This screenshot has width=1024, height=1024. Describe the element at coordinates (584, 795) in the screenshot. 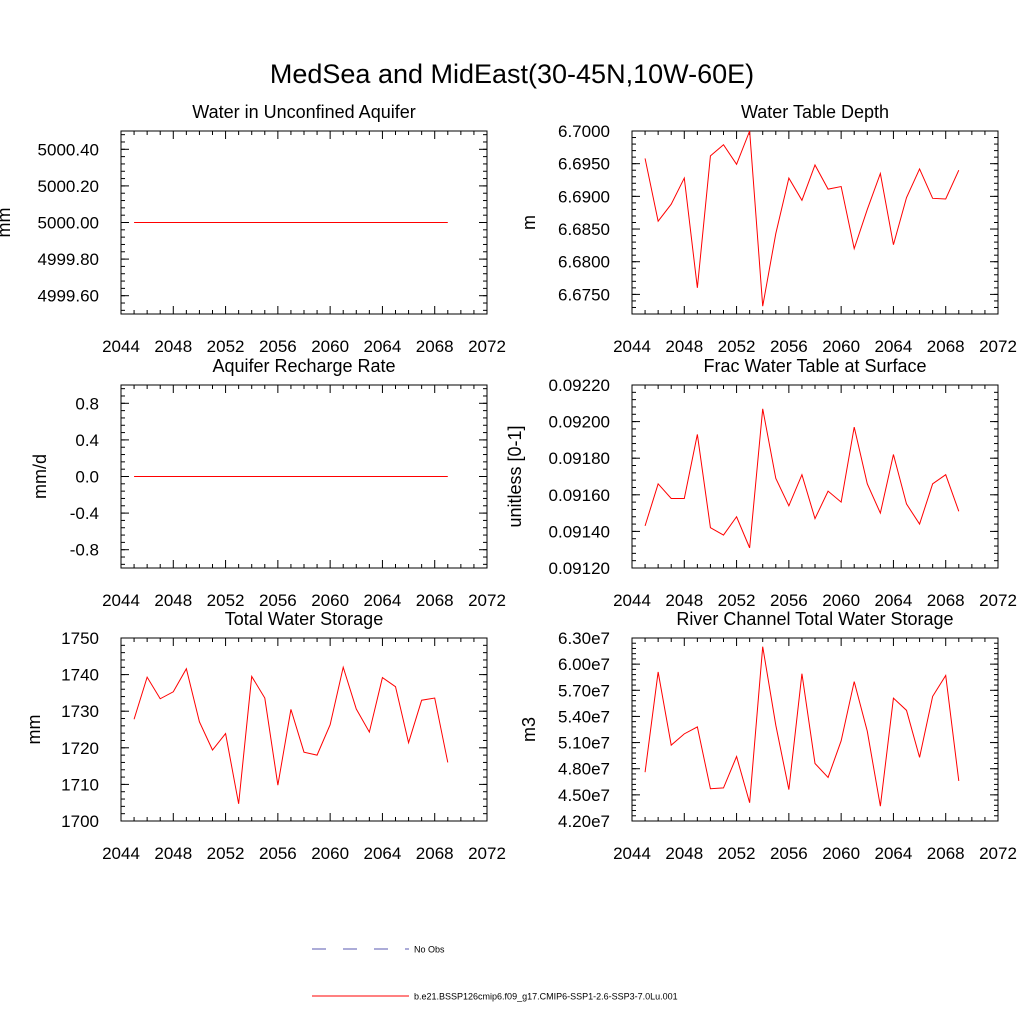

I see `y-tick-label: 4.50e7` at that location.